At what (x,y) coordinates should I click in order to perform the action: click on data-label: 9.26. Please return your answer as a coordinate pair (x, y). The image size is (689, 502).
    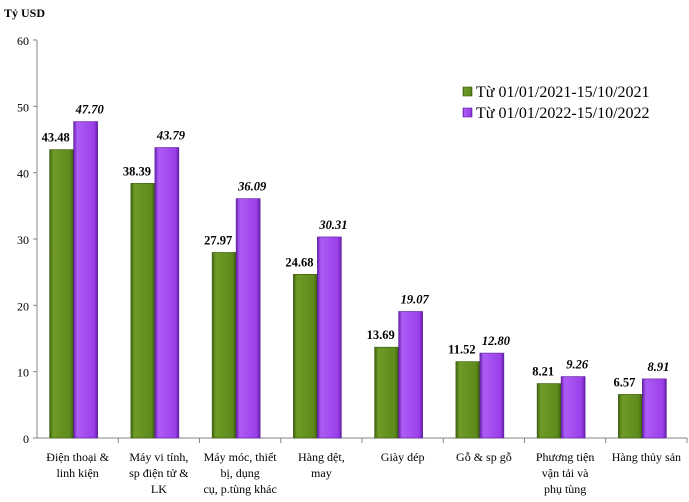
    Looking at the image, I should click on (577, 365).